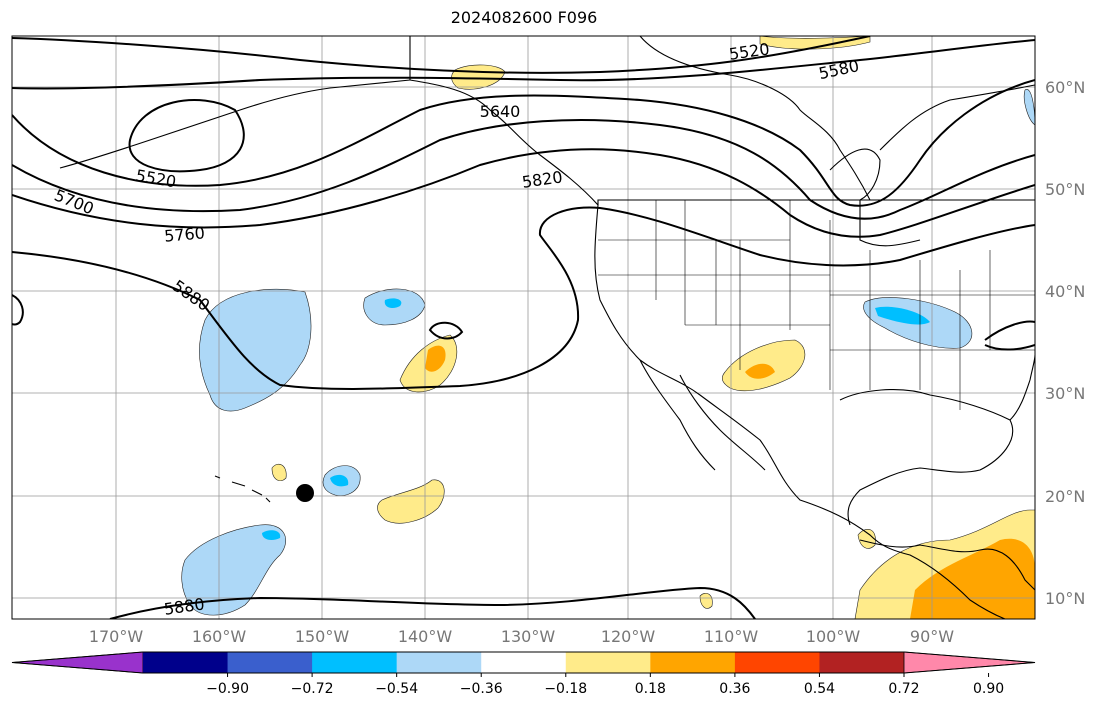 The height and width of the screenshot is (712, 1105). Describe the element at coordinates (77, 662) in the screenshot. I see `colorbar-extend-low` at that location.